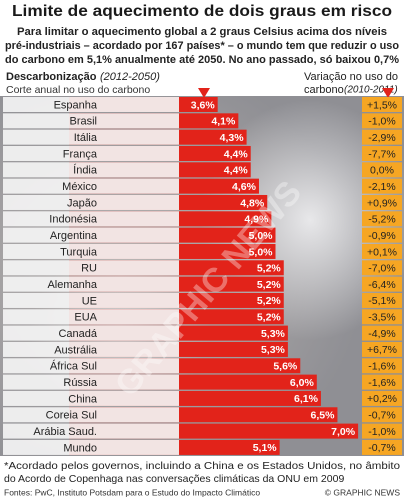 The width and height of the screenshot is (404, 500). What do you see at coordinates (76, 105) in the screenshot?
I see `category-label: Espanha` at bounding box center [76, 105].